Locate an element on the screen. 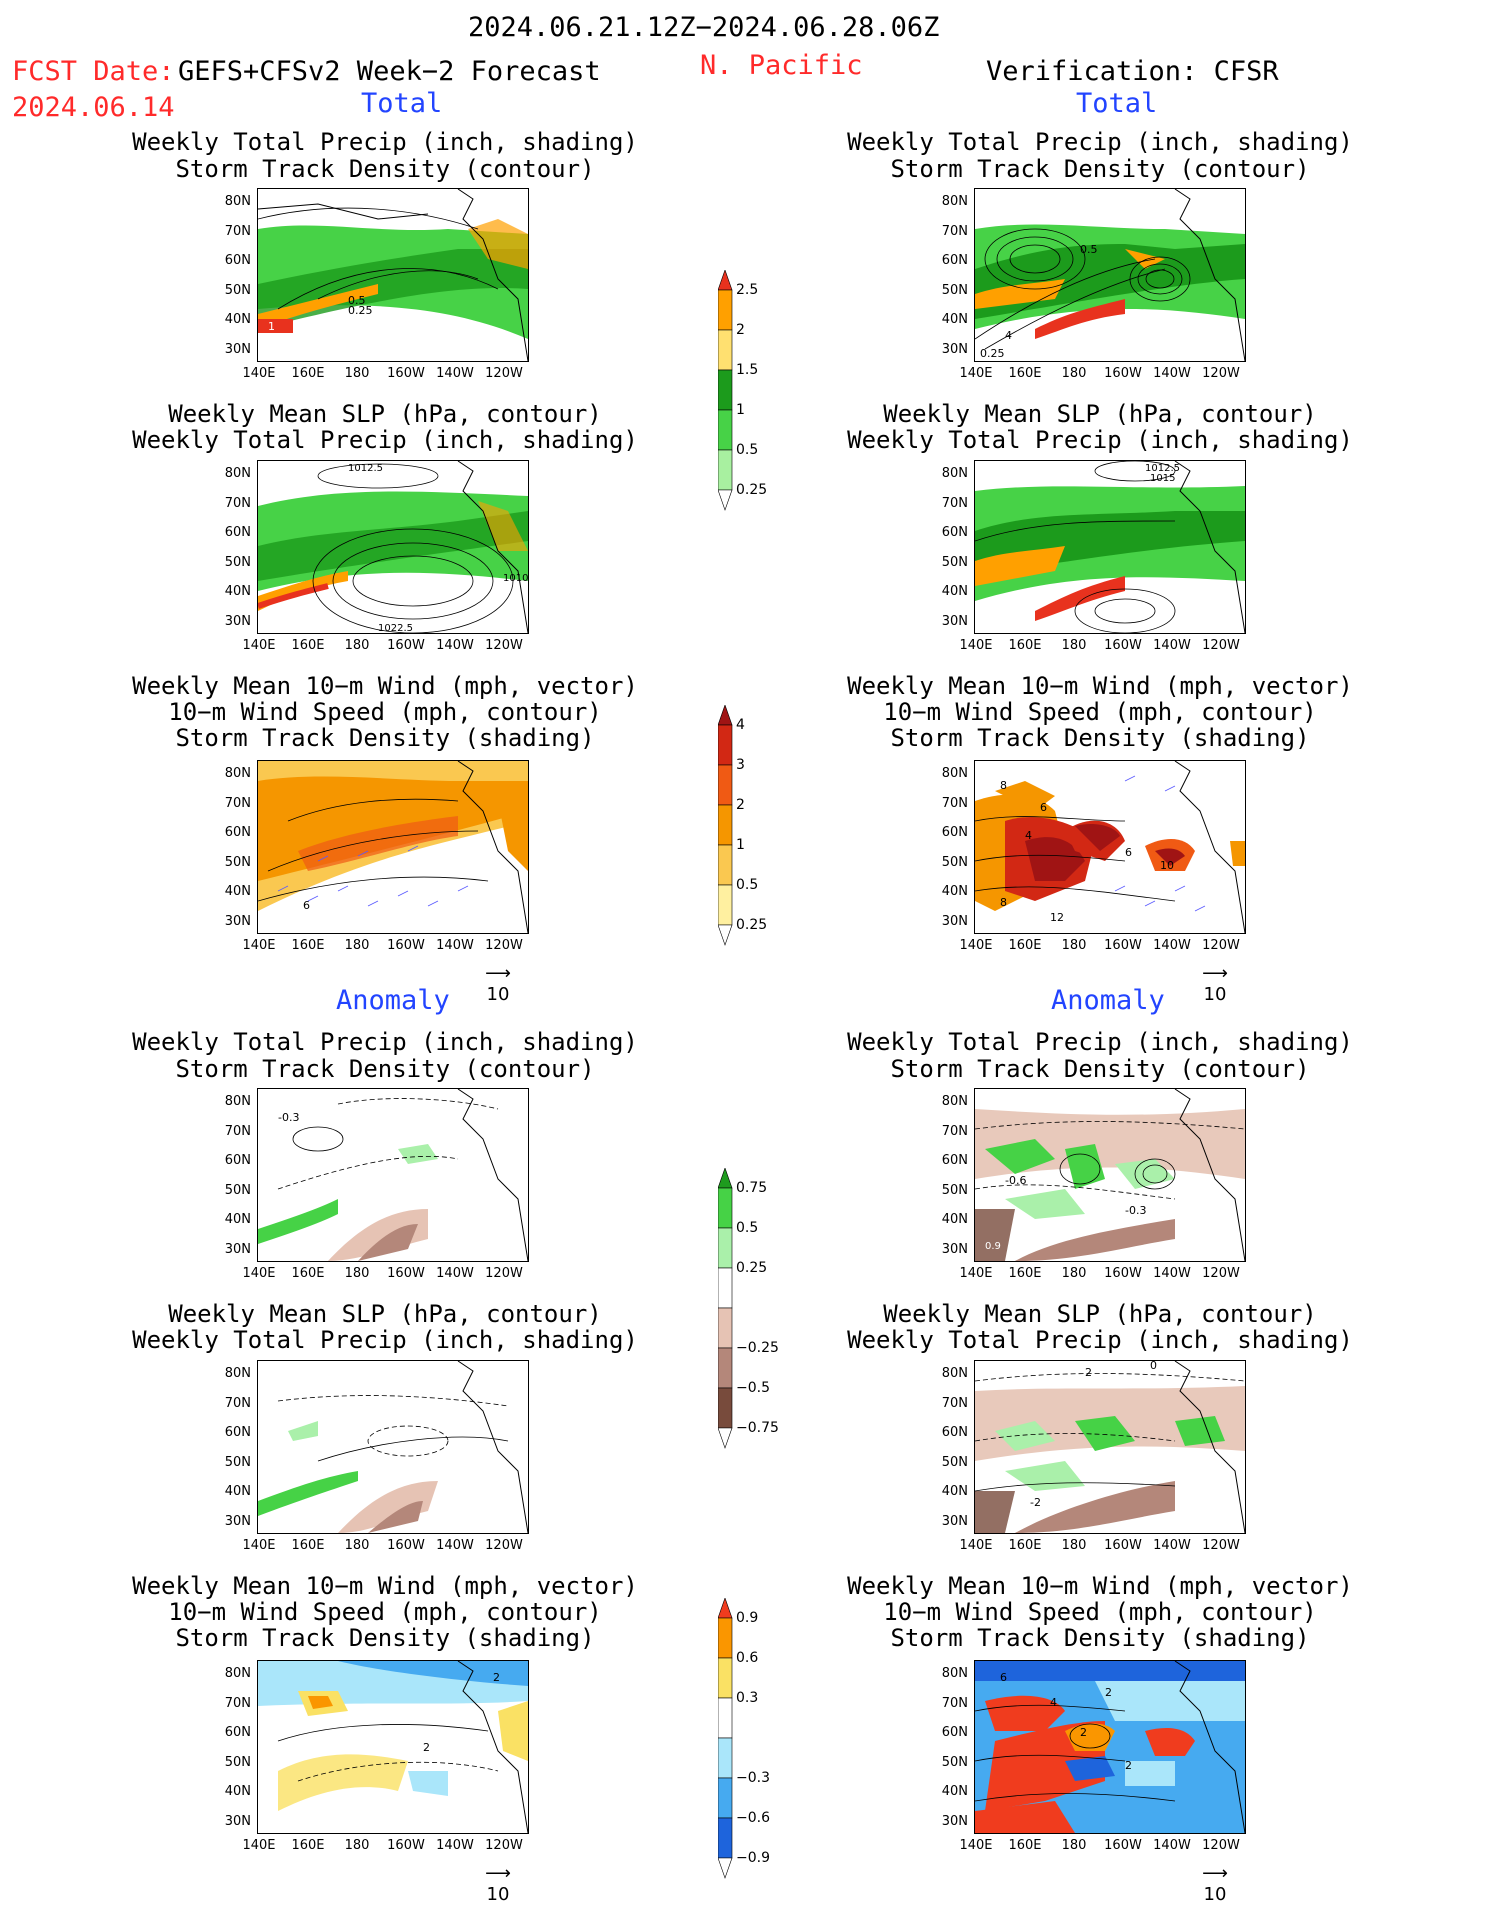  title-vr-total-slp-1: Weekly Mean SLP (hPa, contour) is located at coordinates (1100, 414).